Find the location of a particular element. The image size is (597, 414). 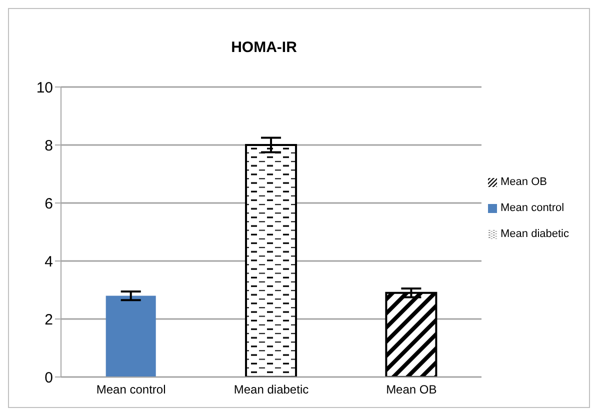

legend-label: Mean control is located at coordinates (532, 208).